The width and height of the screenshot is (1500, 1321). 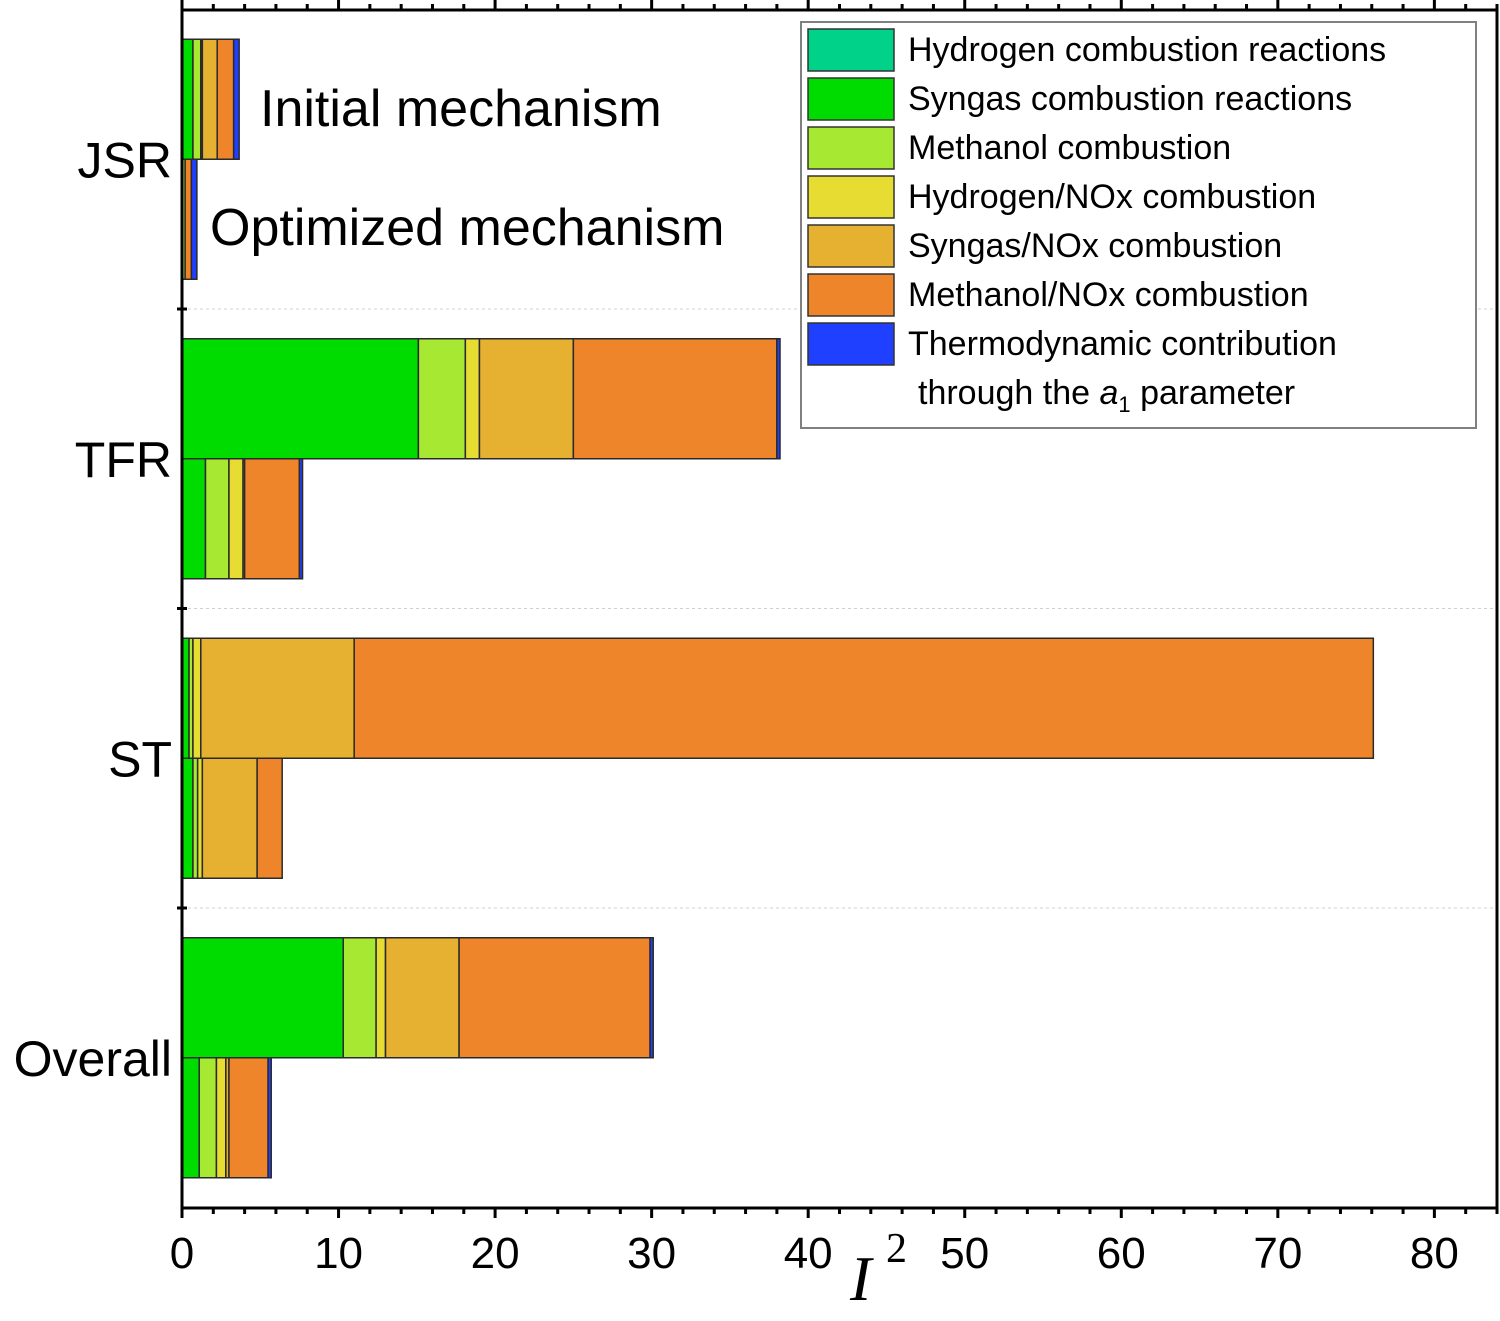 I want to click on legend-label: Methanol combustion, so click(x=1069, y=148).